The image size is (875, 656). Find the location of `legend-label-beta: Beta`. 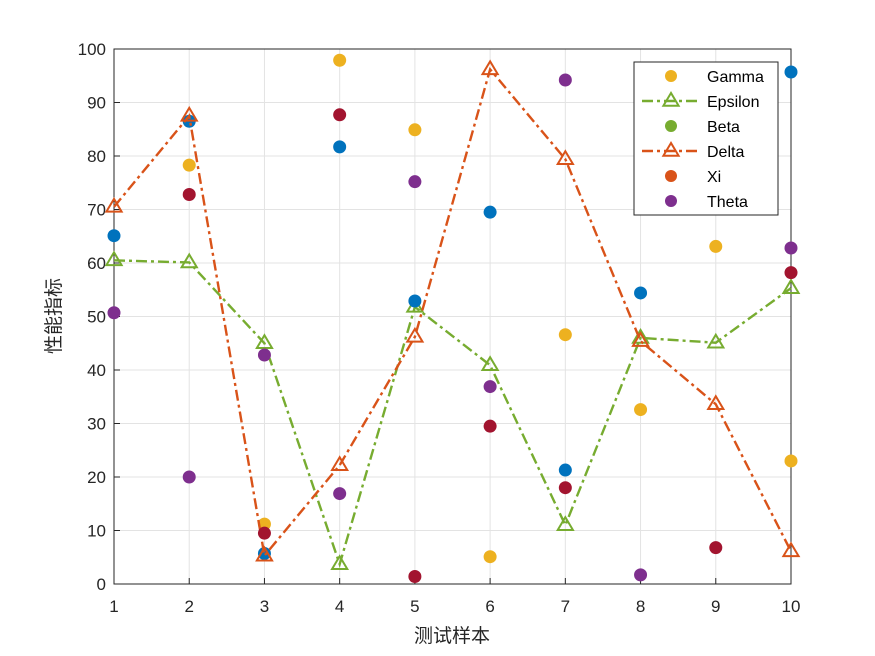

legend-label-beta: Beta is located at coordinates (723, 127).